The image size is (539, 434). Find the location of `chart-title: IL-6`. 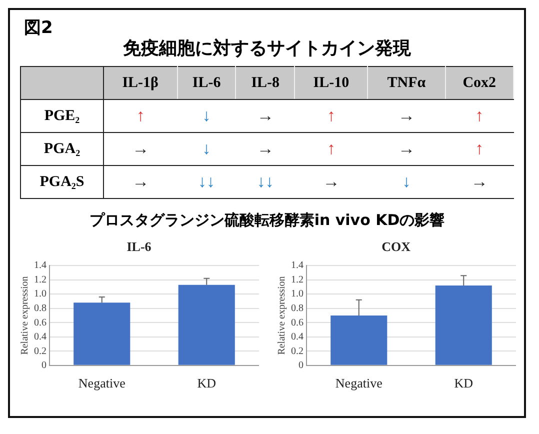

chart-title: IL-6 is located at coordinates (139, 246).